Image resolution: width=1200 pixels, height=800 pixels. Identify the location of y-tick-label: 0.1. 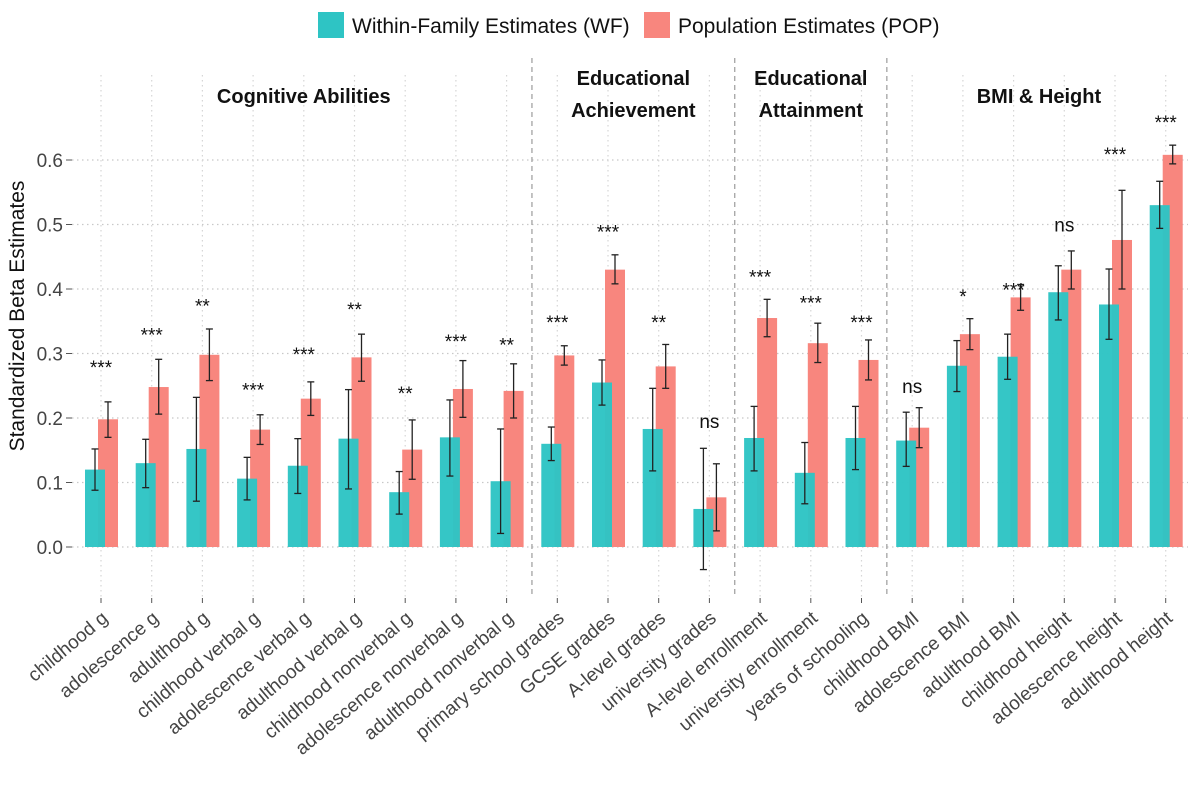
(50, 484).